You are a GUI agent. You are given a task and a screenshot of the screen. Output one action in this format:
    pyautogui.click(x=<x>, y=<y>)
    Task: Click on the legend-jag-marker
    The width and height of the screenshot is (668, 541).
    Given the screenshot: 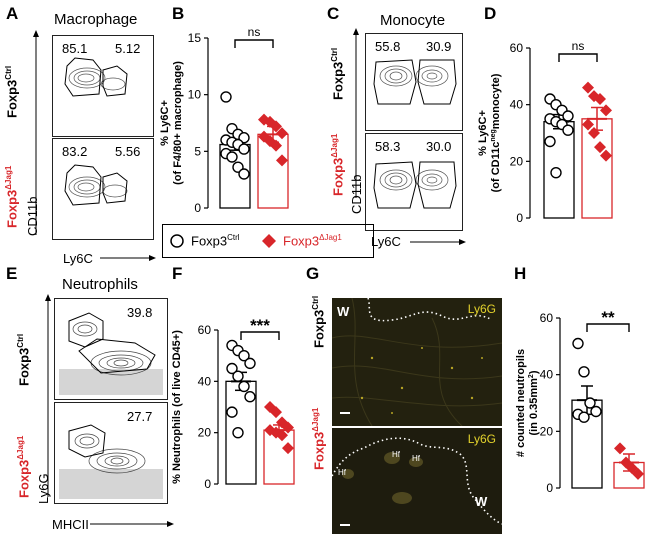 What is the action you would take?
    pyautogui.click(x=269, y=241)
    